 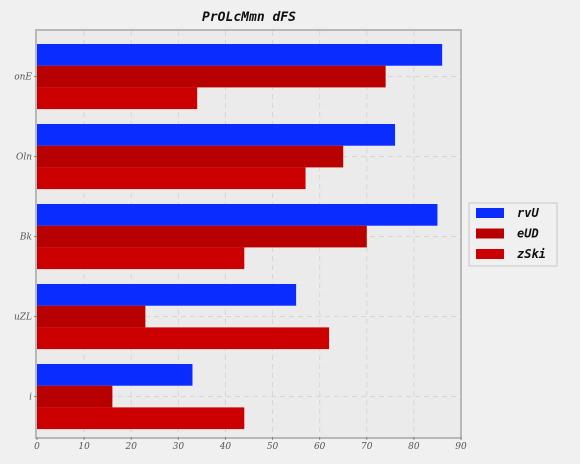 What do you see at coordinates (414, 447) in the screenshot?
I see `x-tick-label: 80` at bounding box center [414, 447].